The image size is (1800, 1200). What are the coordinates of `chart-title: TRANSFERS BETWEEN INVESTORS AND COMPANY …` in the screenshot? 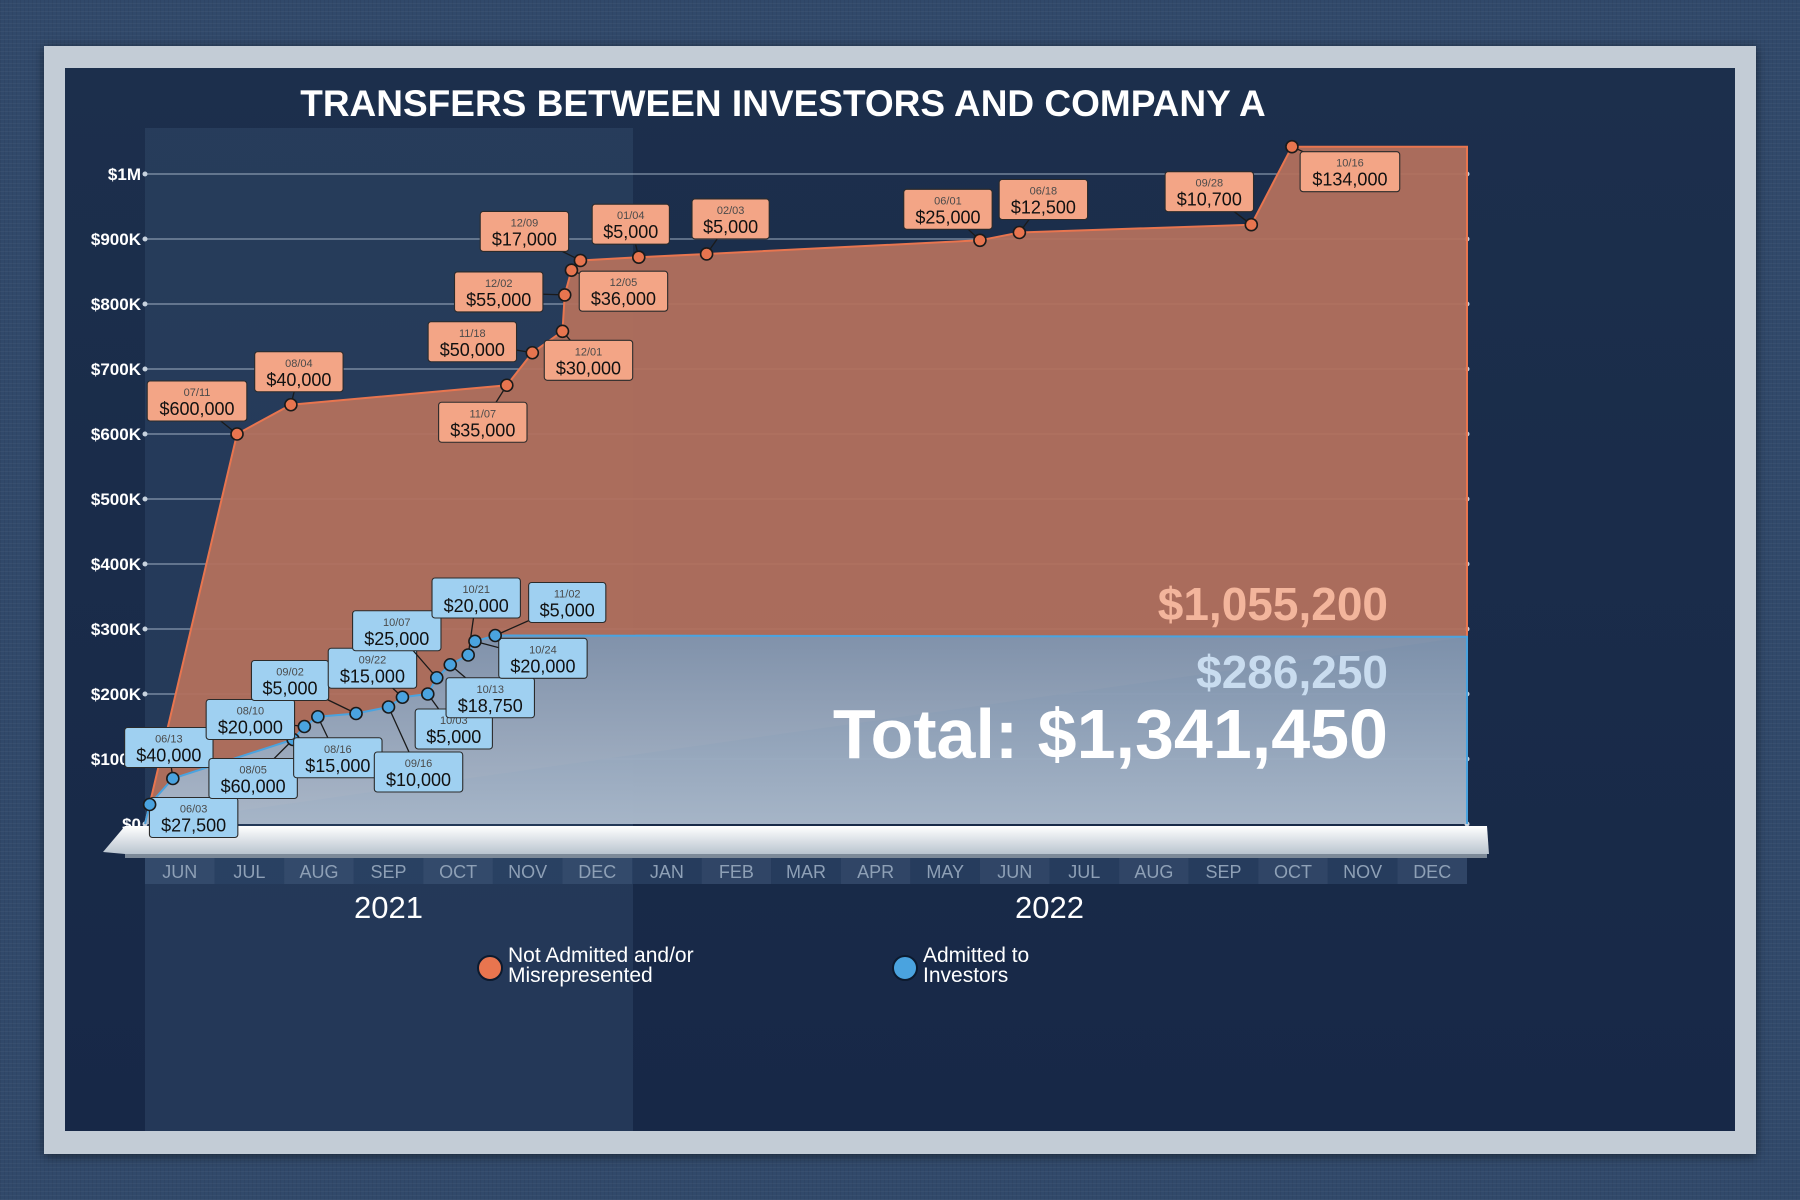 It's located at (783, 103).